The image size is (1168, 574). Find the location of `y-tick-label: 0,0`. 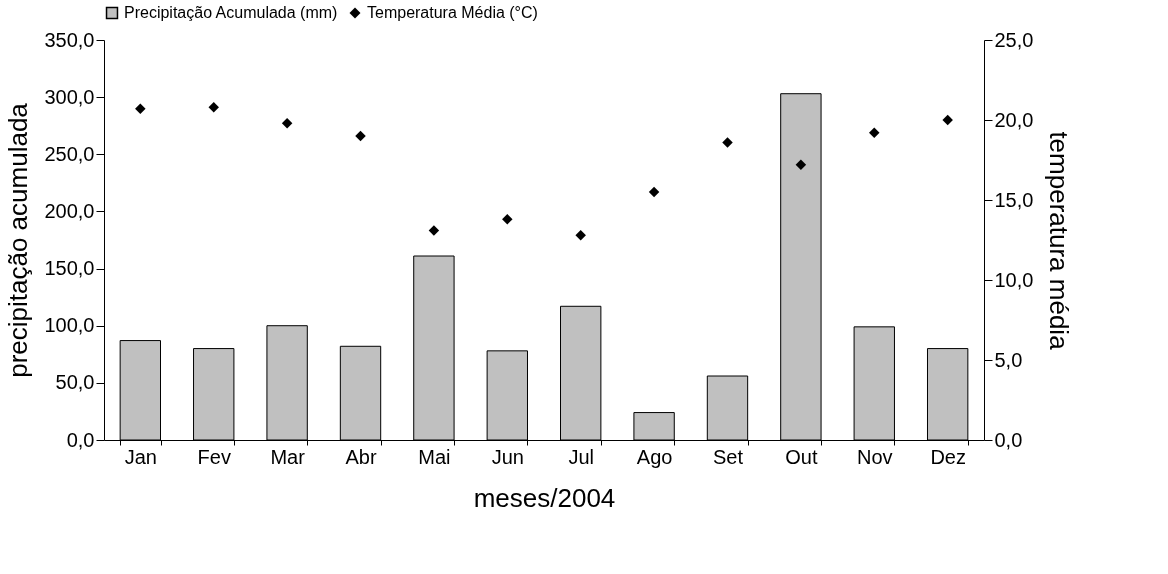

y-tick-label: 0,0 is located at coordinates (80, 439).